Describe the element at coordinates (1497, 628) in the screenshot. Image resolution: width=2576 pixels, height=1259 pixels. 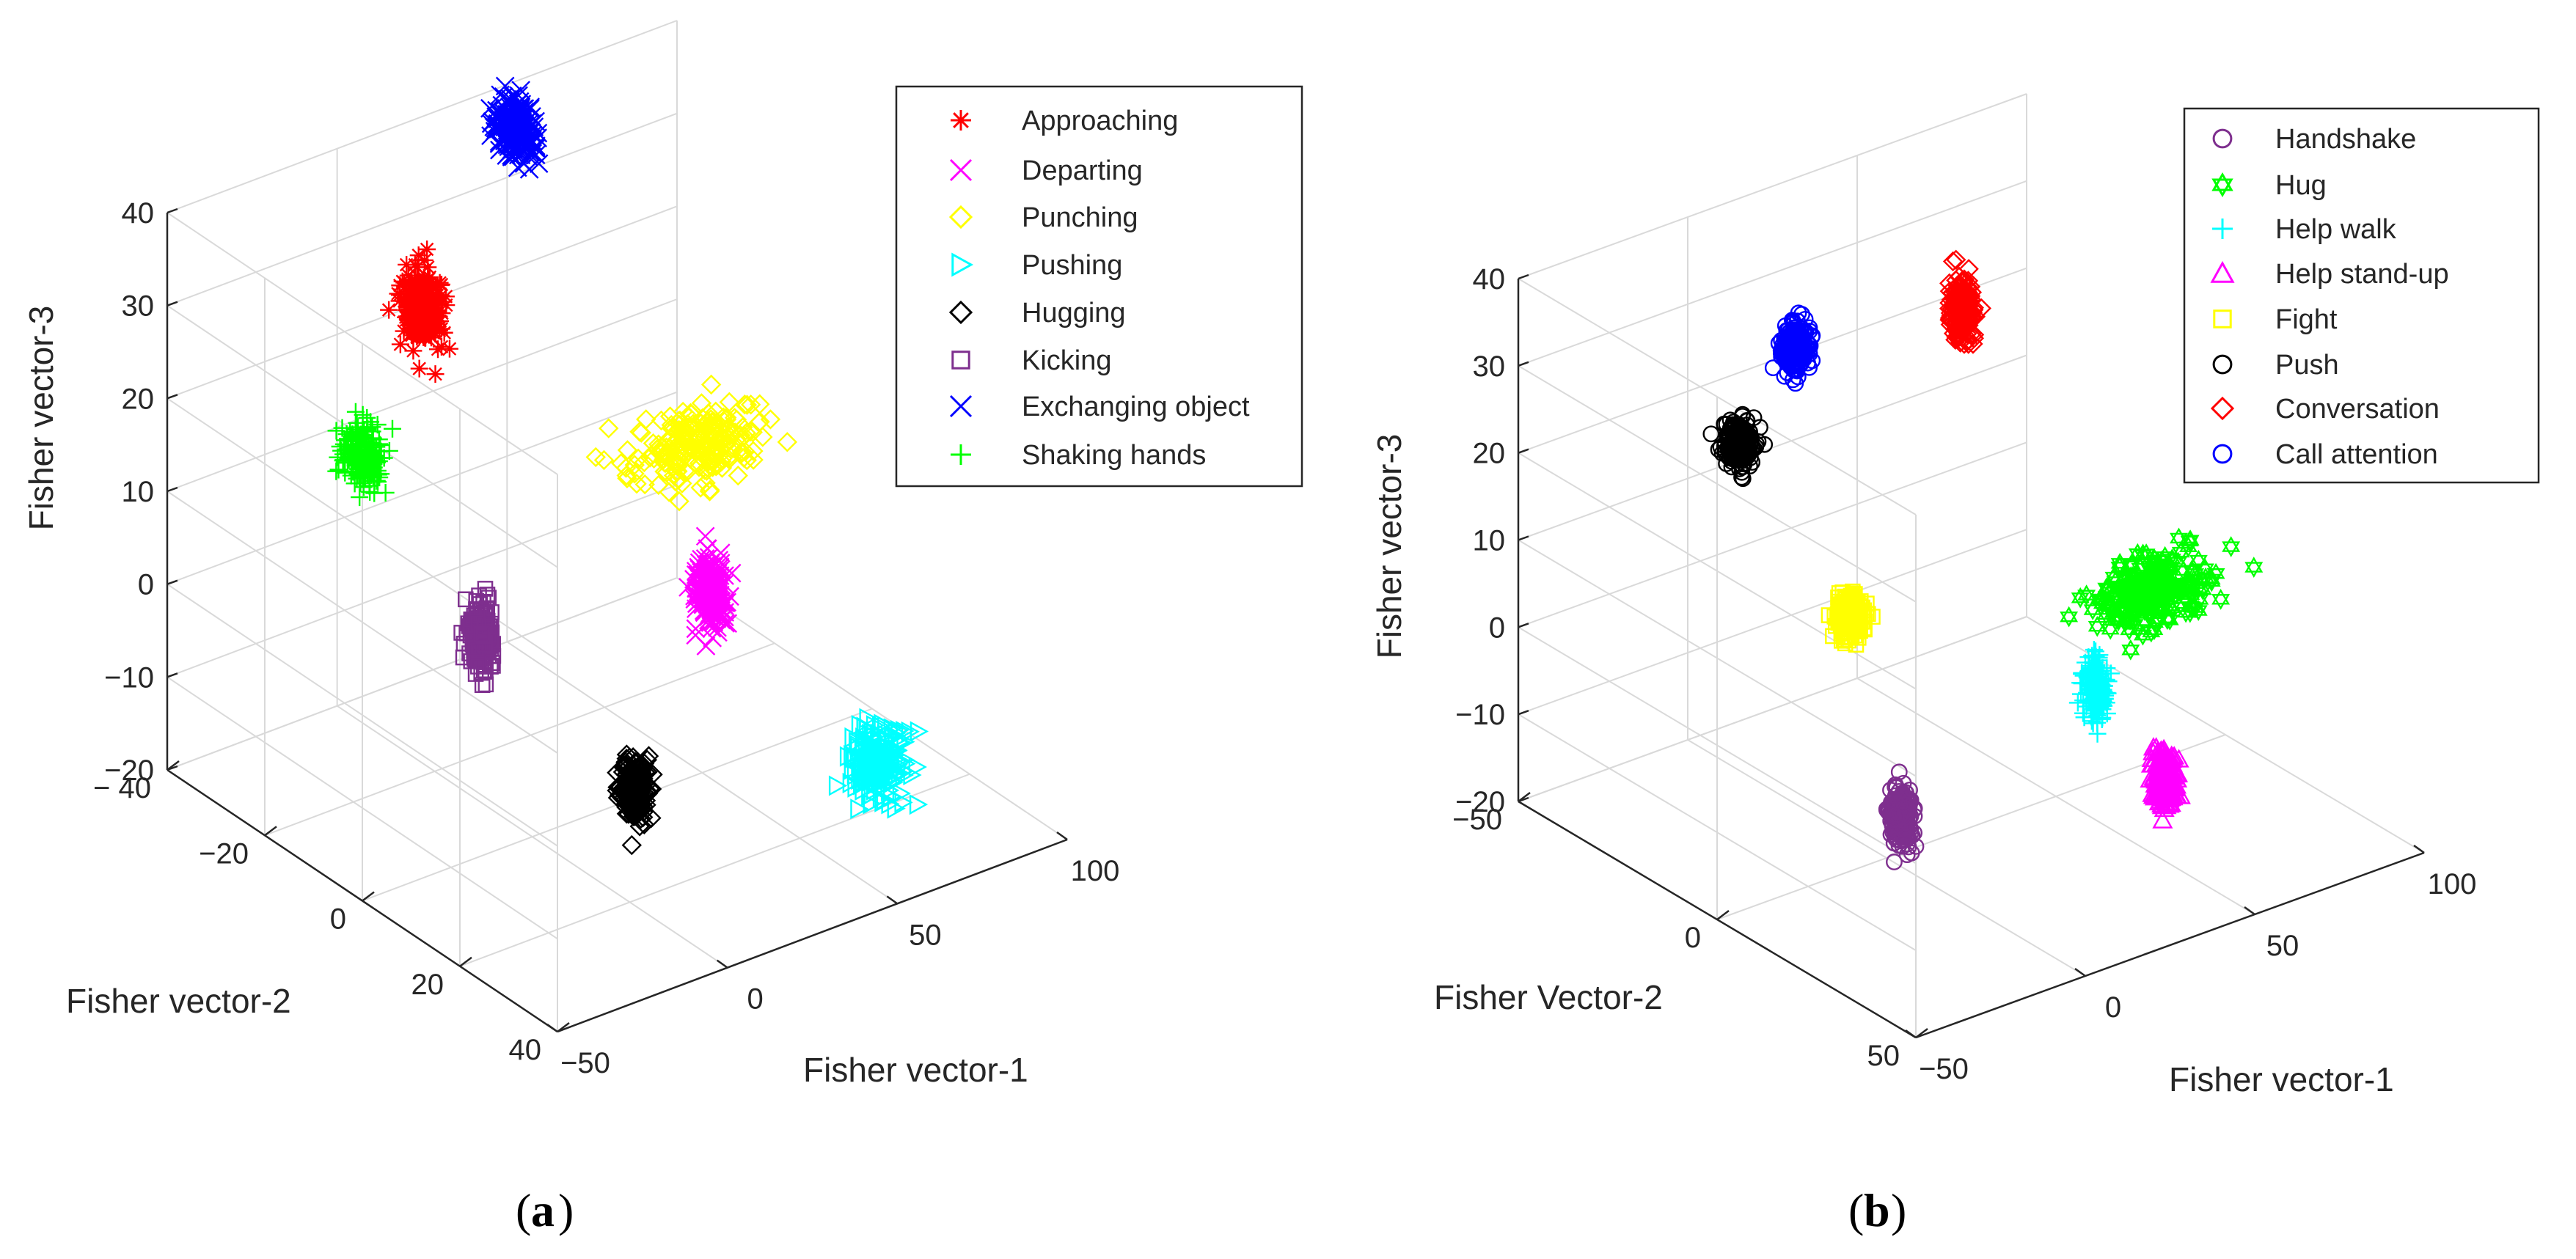
I see `z-tick-label: 0` at that location.